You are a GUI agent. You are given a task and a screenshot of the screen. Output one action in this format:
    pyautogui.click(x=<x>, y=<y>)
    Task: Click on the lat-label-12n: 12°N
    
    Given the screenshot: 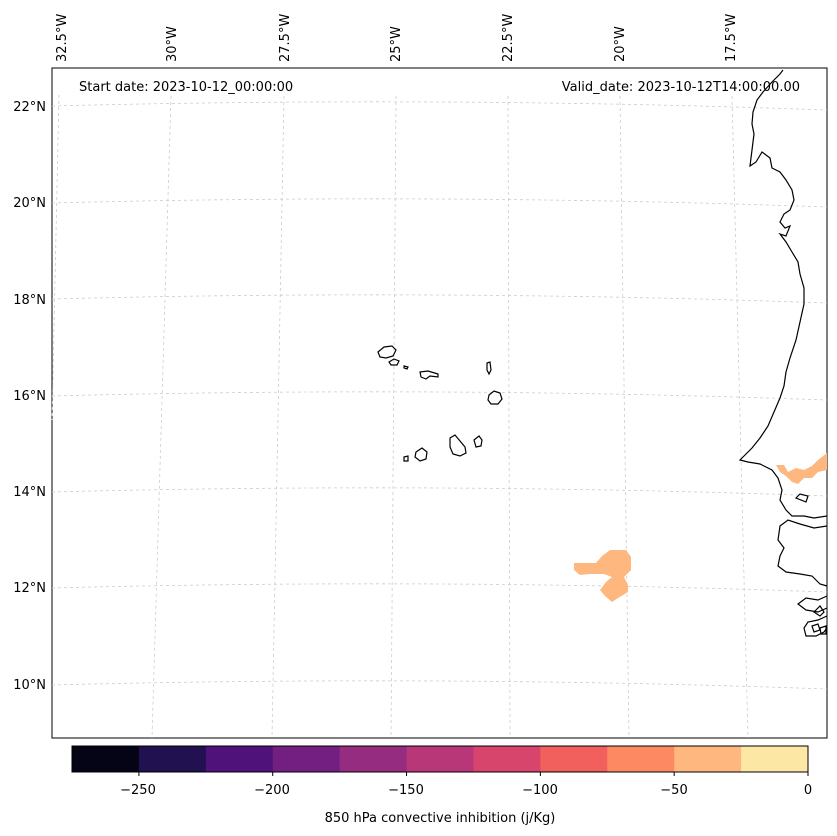 What is the action you would take?
    pyautogui.click(x=29, y=588)
    